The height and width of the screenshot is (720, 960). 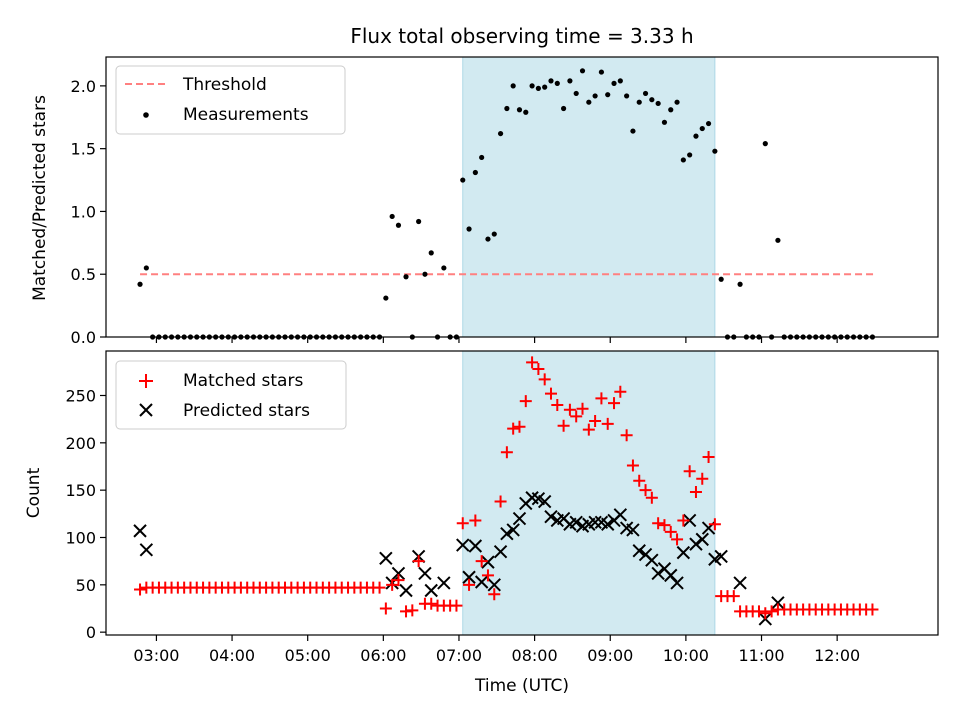 I want to click on ratio-y-tick-label: 2.0, so click(x=83, y=86).